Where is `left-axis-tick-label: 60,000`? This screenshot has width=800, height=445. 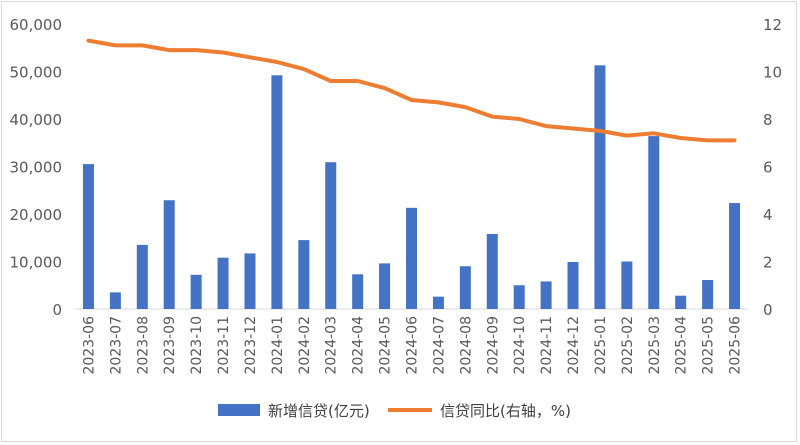
left-axis-tick-label: 60,000 is located at coordinates (36, 25).